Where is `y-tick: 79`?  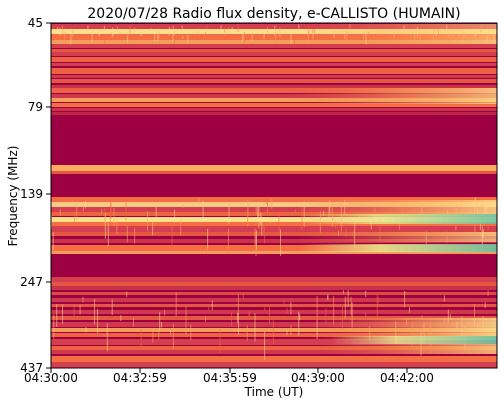 y-tick: 79 is located at coordinates (39, 107).